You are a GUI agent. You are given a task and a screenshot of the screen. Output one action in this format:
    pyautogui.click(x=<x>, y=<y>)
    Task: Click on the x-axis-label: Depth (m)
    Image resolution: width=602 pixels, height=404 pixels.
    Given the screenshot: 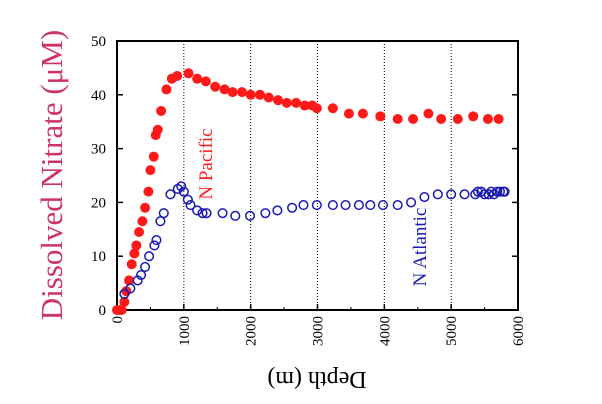 What is the action you would take?
    pyautogui.click(x=316, y=379)
    